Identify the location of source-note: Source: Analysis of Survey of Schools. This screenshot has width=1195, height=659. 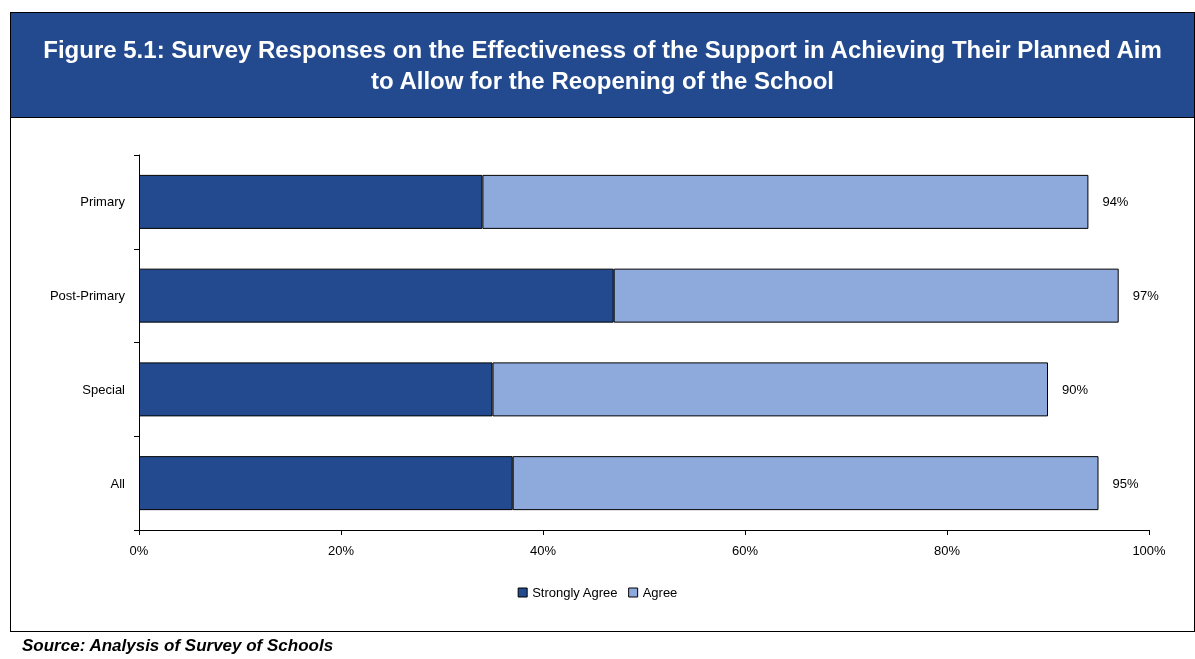
(178, 646).